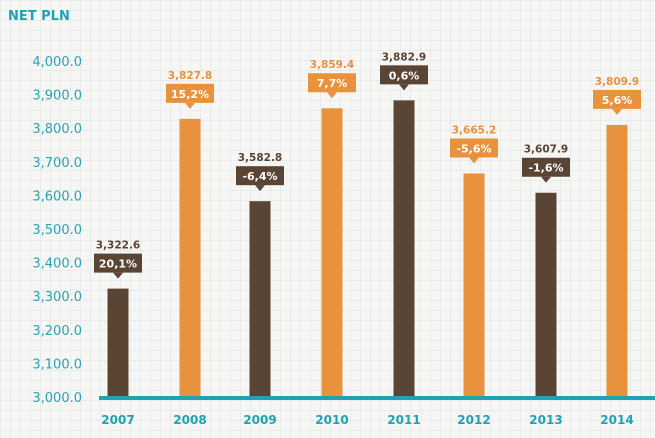  Describe the element at coordinates (39, 16) in the screenshot. I see `chart-title: NET PLN` at that location.